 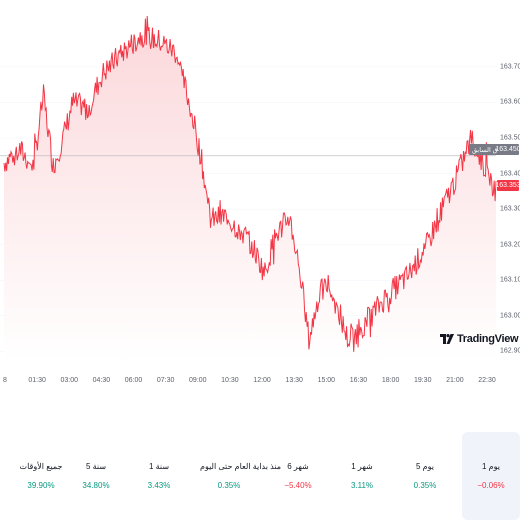 I want to click on y-tick-label: 163.700, so click(x=510, y=67).